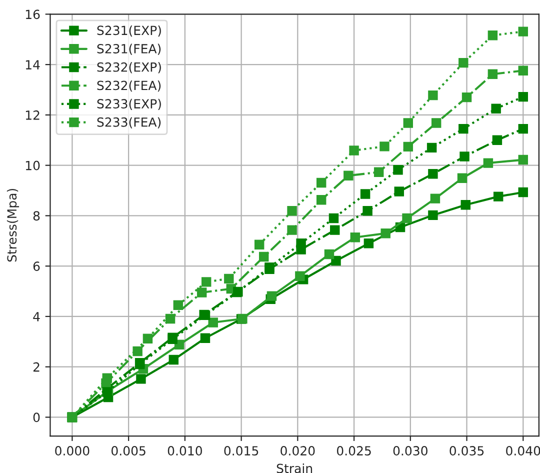  What do you see at coordinates (129, 86) in the screenshot?
I see `legend-label: S232(FEA)` at bounding box center [129, 86].